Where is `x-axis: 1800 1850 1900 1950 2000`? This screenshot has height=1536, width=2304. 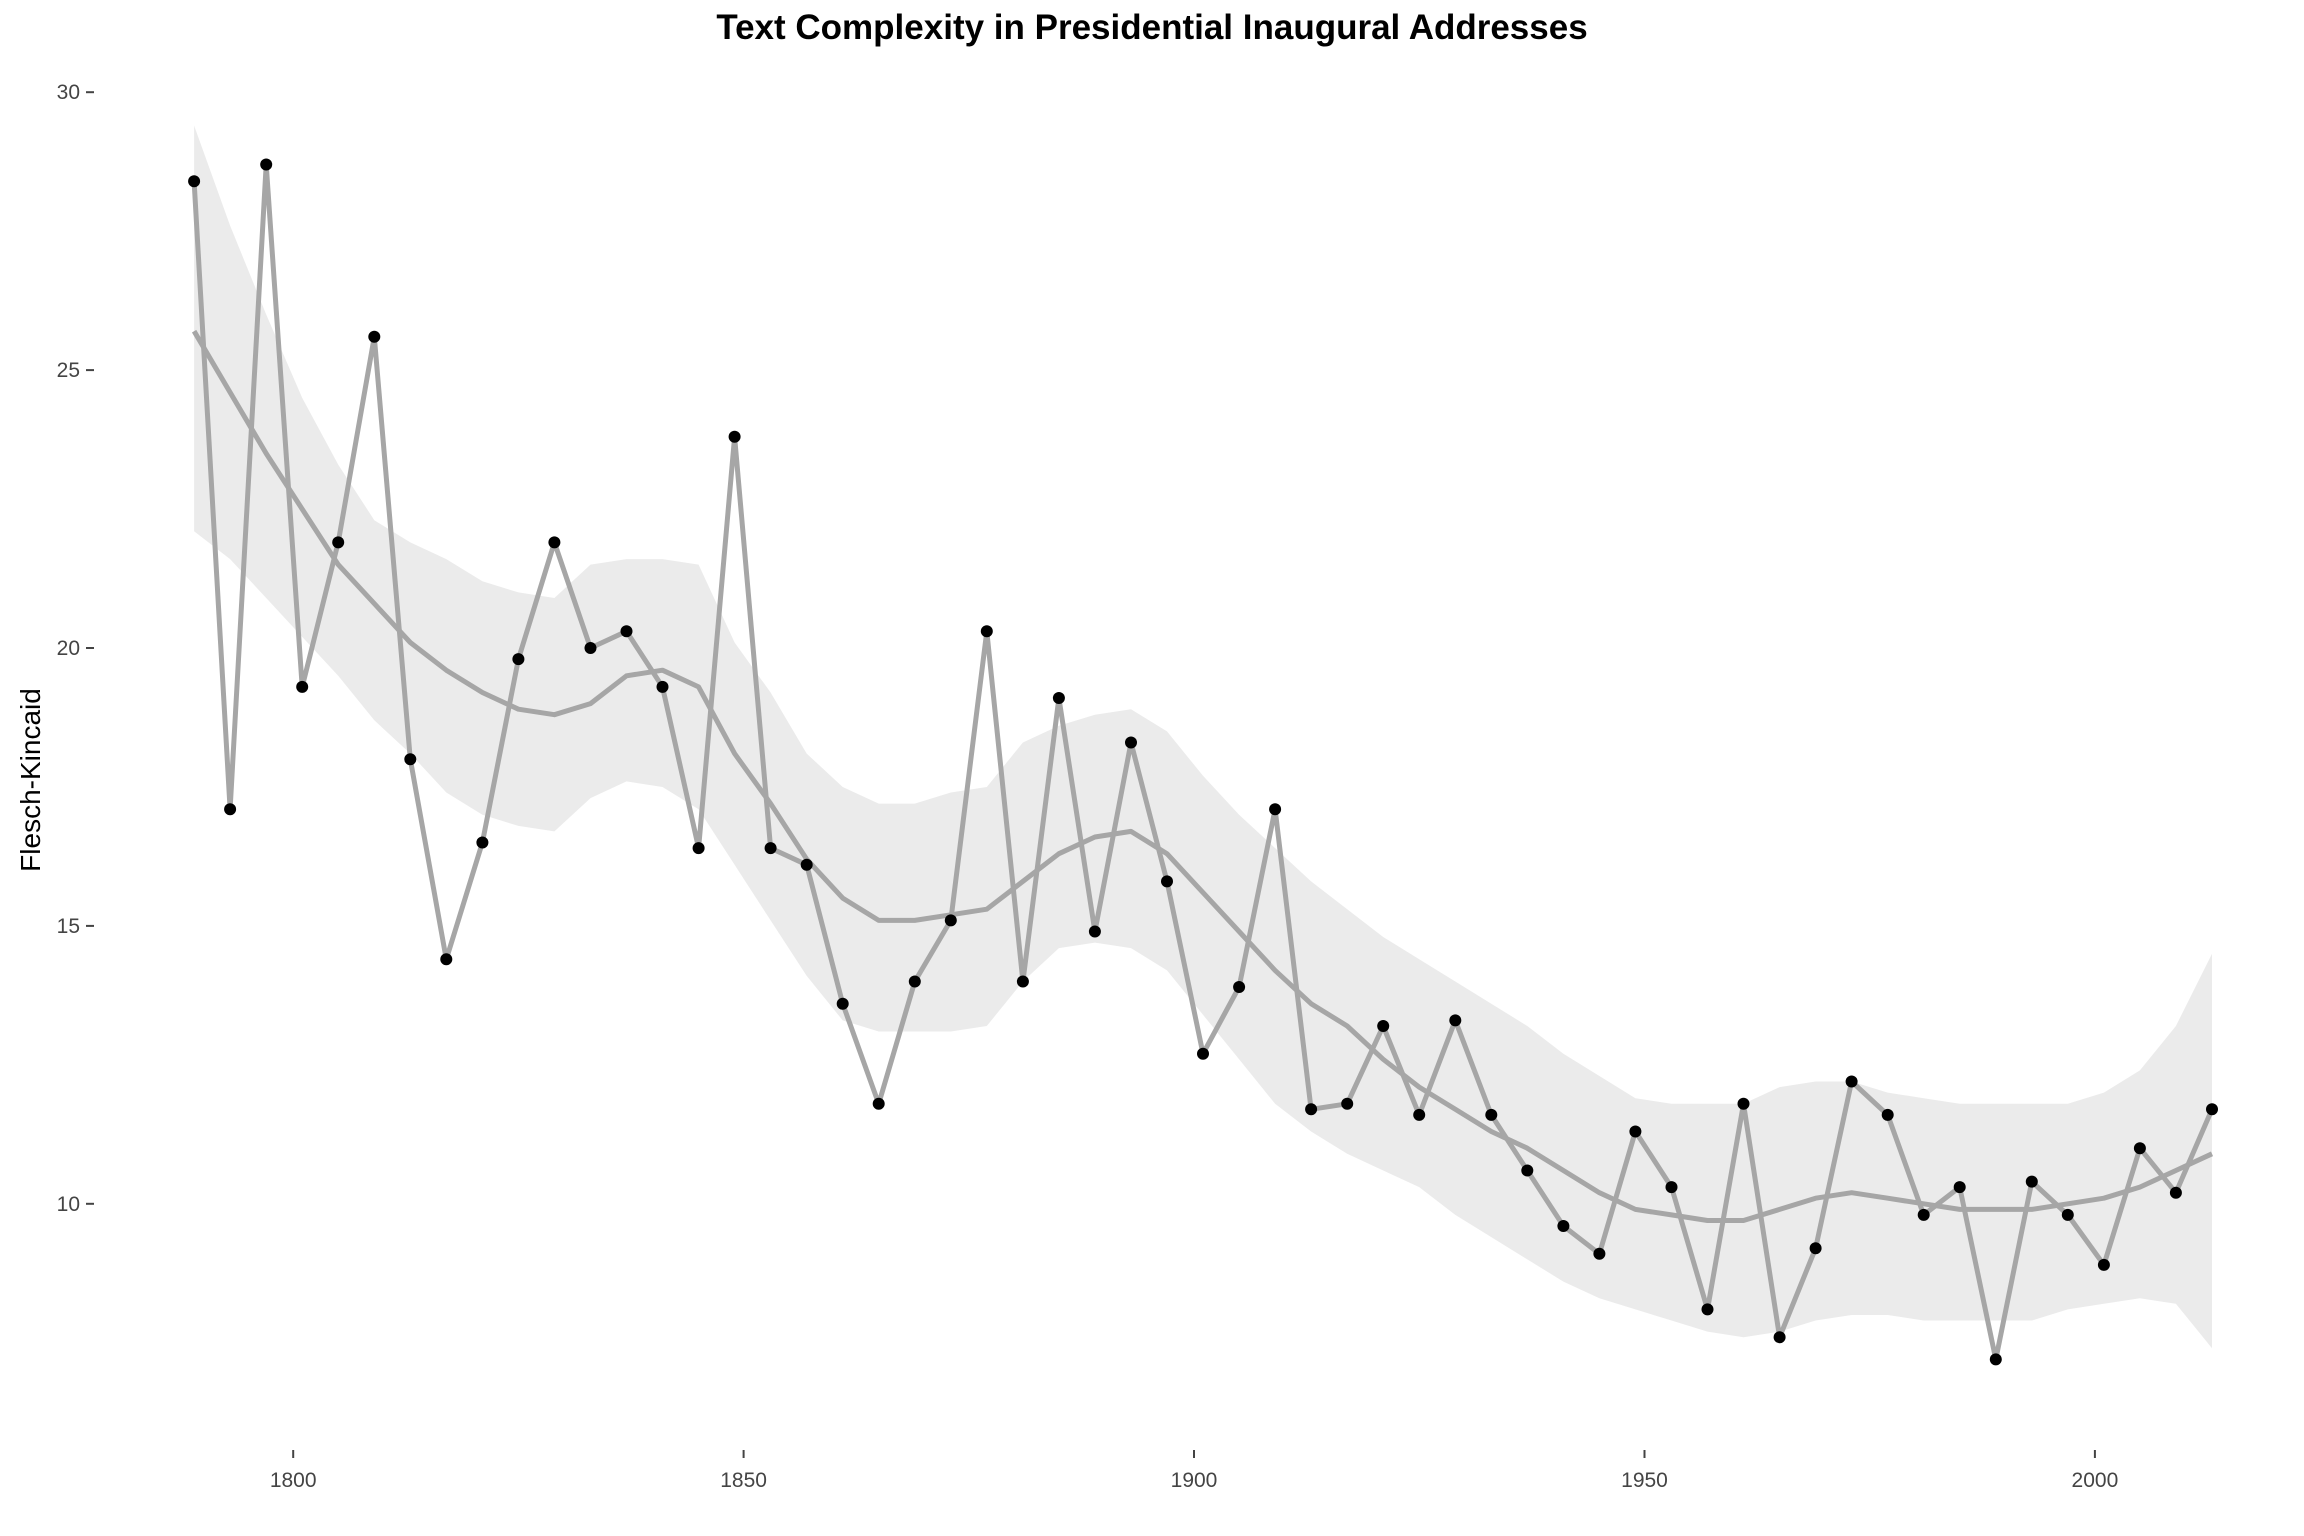
x-axis: 1800 1850 1900 1950 2000 is located at coordinates (1194, 1471).